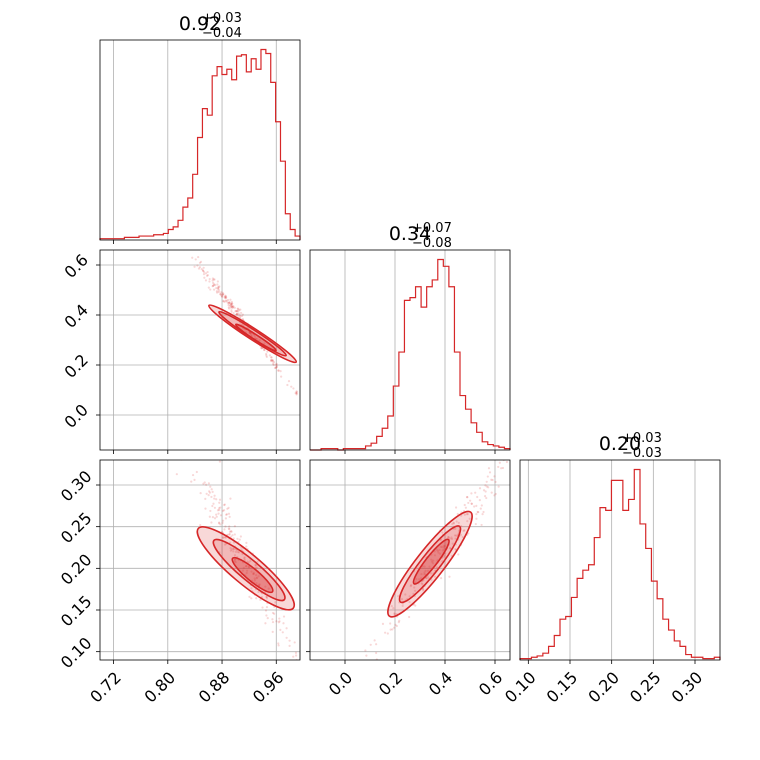 The image size is (760, 760). Describe the element at coordinates (268, 687) in the screenshot. I see `x-tick-label: 0.96` at that location.